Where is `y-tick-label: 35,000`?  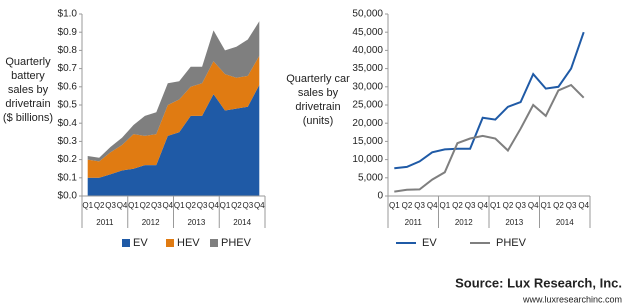 y-tick-label: 35,000 is located at coordinates (367, 68).